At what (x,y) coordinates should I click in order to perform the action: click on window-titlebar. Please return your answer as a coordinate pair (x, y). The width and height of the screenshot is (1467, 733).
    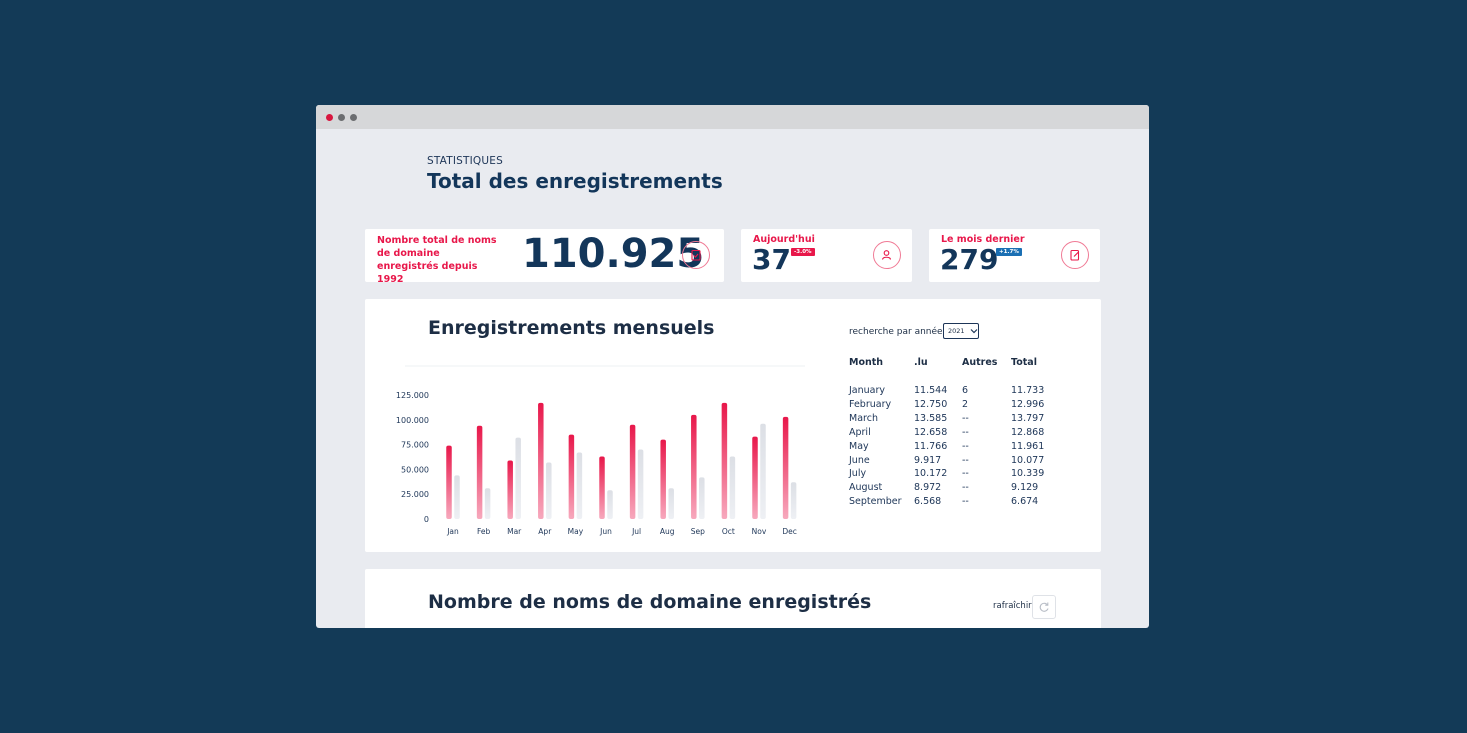
    Looking at the image, I should click on (732, 117).